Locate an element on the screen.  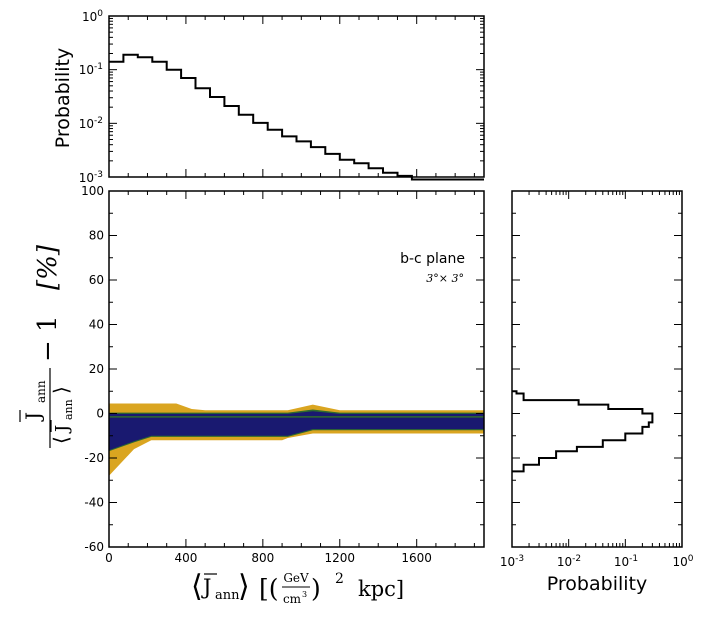
main-ytick-labels: -60 -40 -20 0 20 40 60 80 100 is located at coordinates (92, 369).